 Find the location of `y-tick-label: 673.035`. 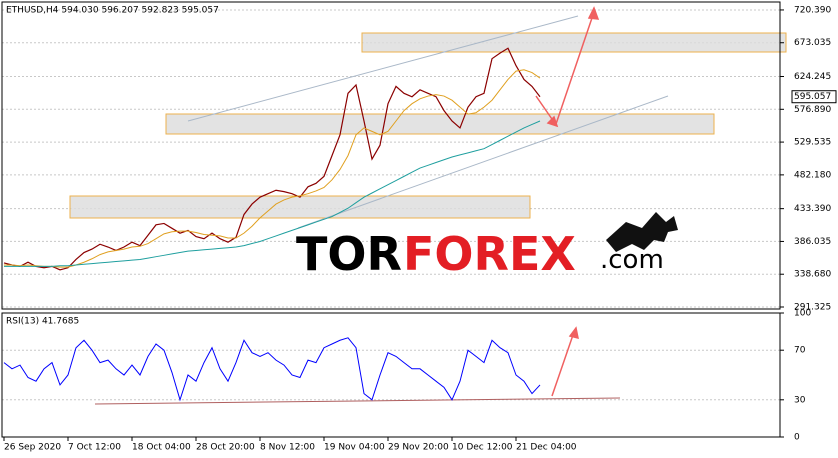

y-tick-label: 673.035 is located at coordinates (812, 43).